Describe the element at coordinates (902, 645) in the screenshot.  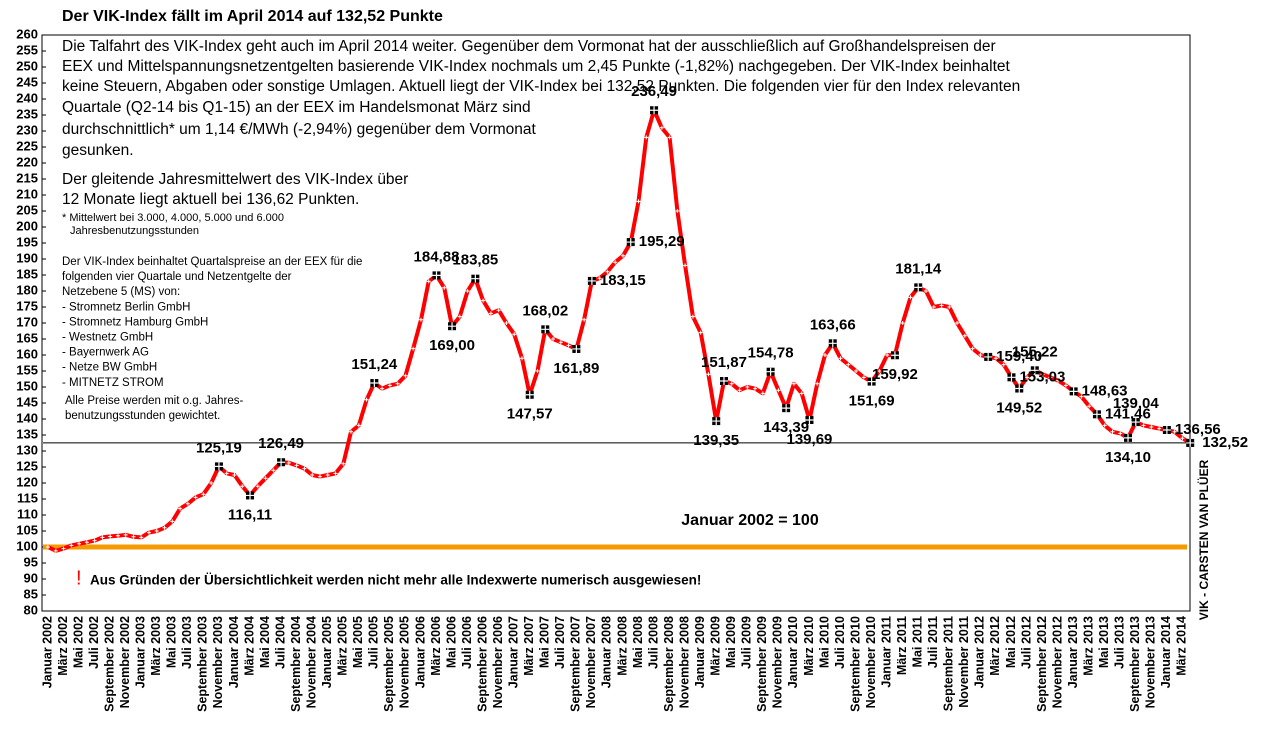
I see `x-tick-label: März 2011` at that location.